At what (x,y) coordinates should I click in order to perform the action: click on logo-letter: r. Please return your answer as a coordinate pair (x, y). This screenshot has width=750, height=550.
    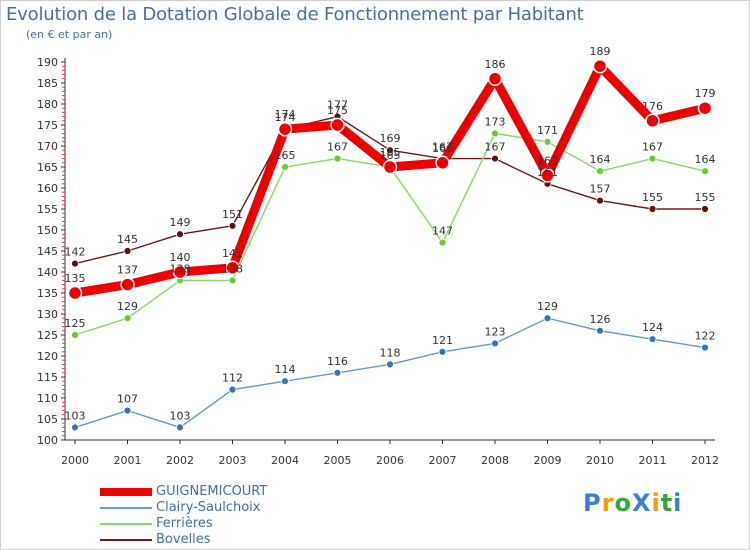
    Looking at the image, I should click on (608, 503).